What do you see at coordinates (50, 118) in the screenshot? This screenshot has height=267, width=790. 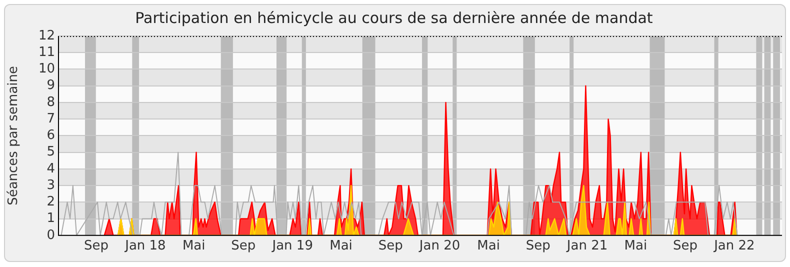 I see `y-tick-label: 7` at bounding box center [50, 118].